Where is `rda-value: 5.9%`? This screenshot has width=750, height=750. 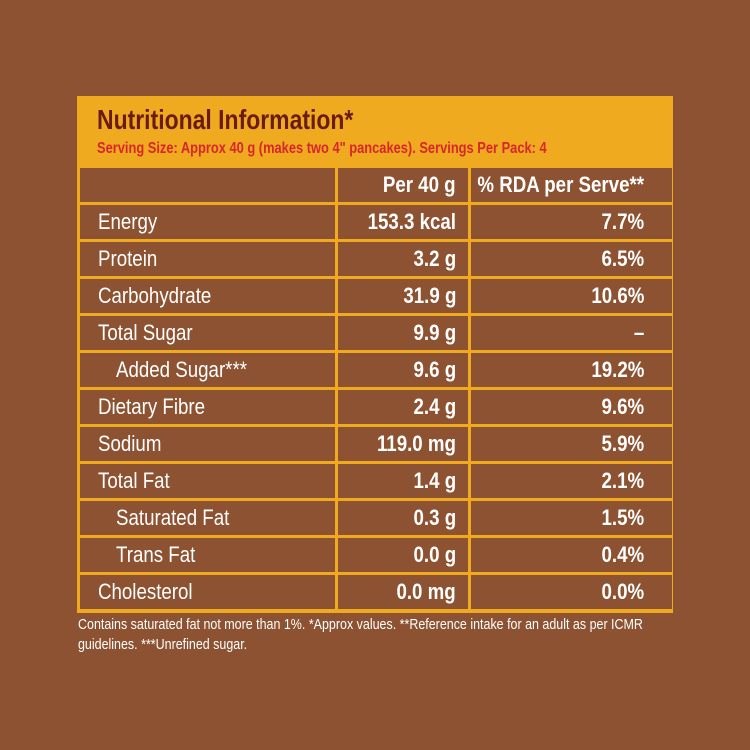 rda-value: 5.9% is located at coordinates (622, 443).